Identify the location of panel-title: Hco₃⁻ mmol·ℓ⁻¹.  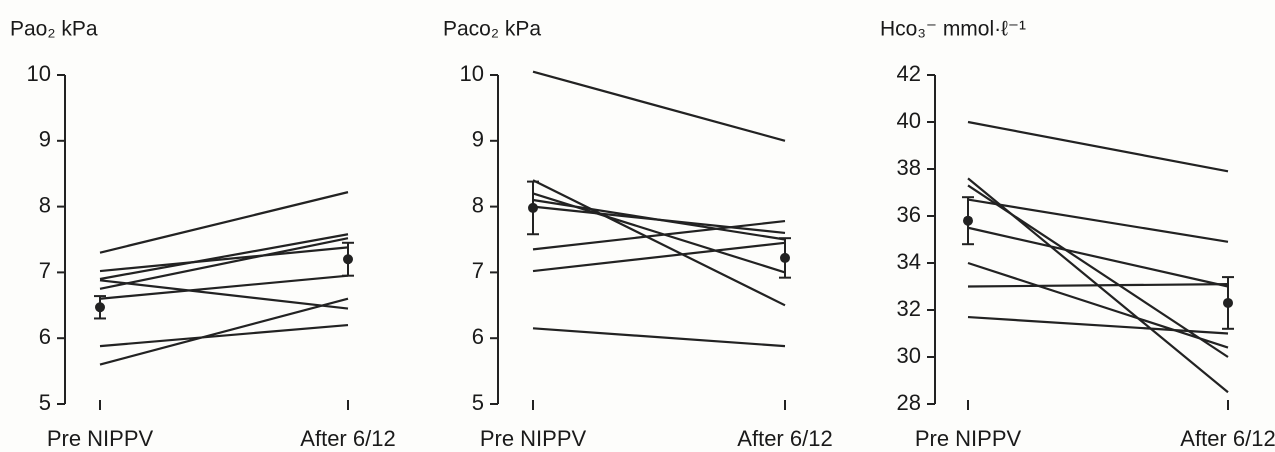
(953, 29).